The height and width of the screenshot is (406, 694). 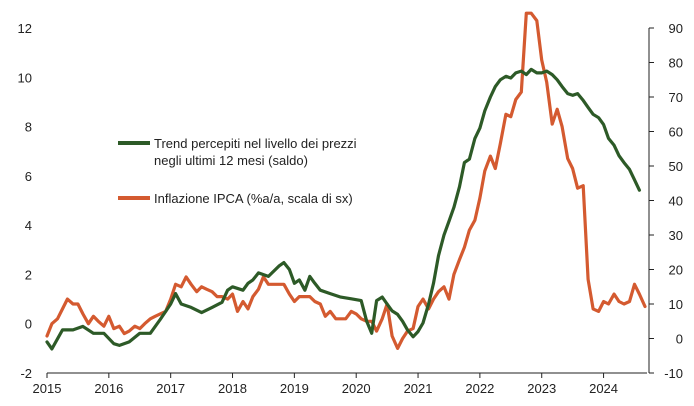 What do you see at coordinates (231, 160) in the screenshot?
I see `legend-label-trend: negli ultimi 12 mesi (saldo)` at bounding box center [231, 160].